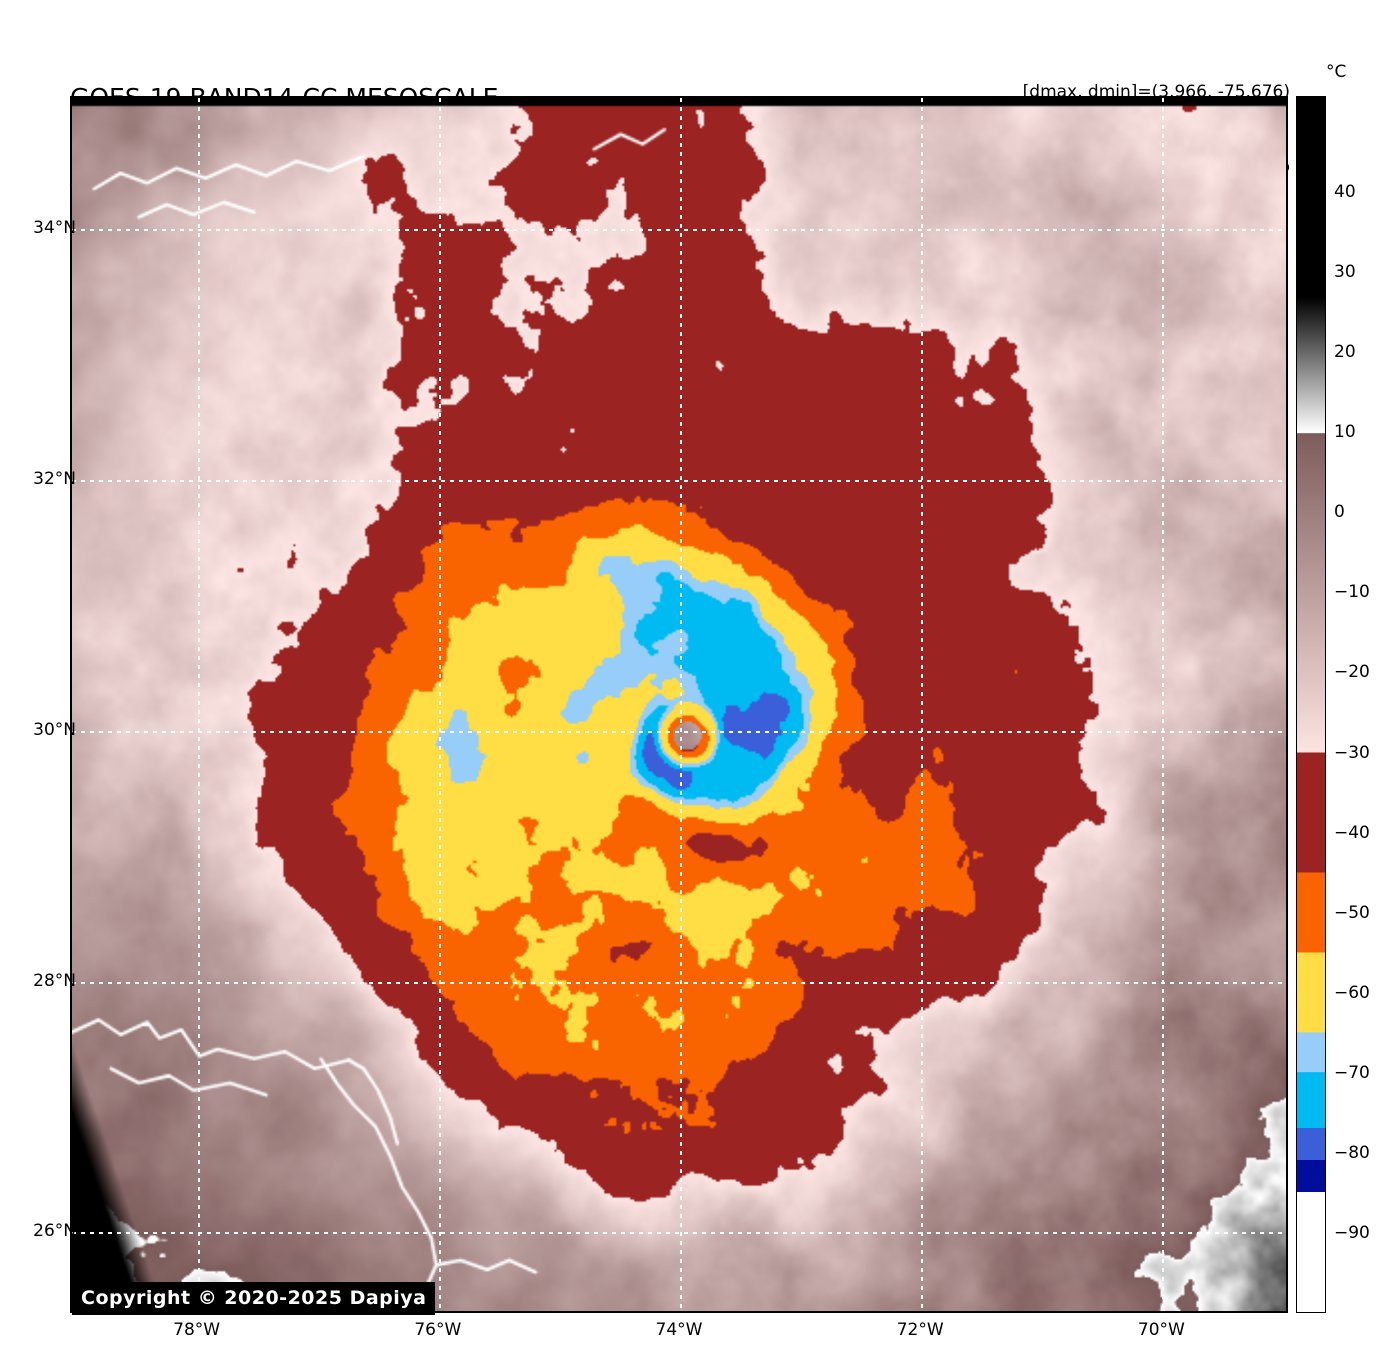 The width and height of the screenshot is (1390, 1359). I want to click on colorbar-tick-label: −60, so click(1352, 992).